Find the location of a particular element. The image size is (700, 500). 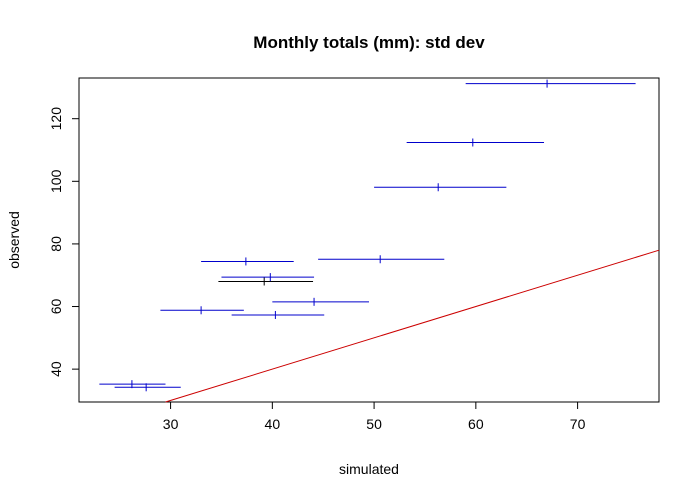

chart-title: Monthly totals (mm): std dev is located at coordinates (369, 42).